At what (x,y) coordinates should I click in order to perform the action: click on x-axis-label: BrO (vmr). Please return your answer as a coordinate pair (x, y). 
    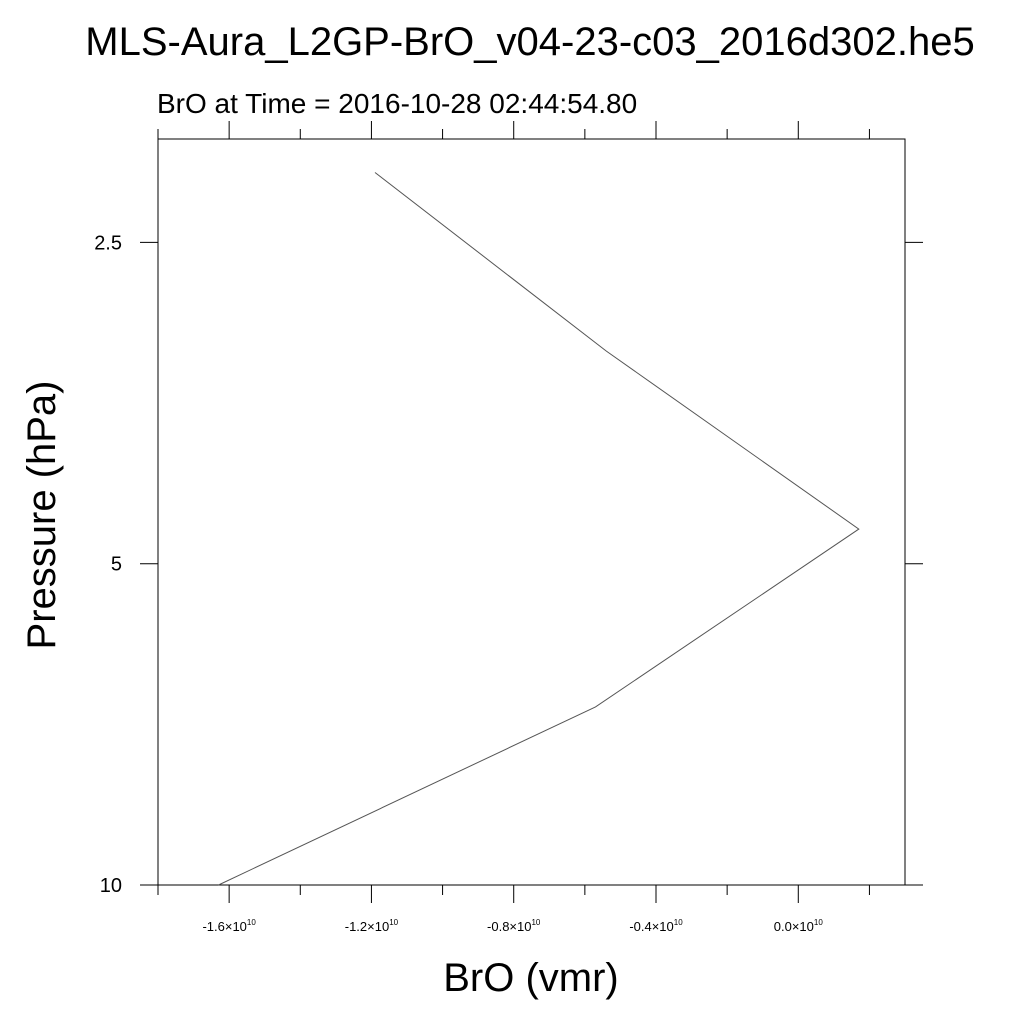
    Looking at the image, I should click on (531, 978).